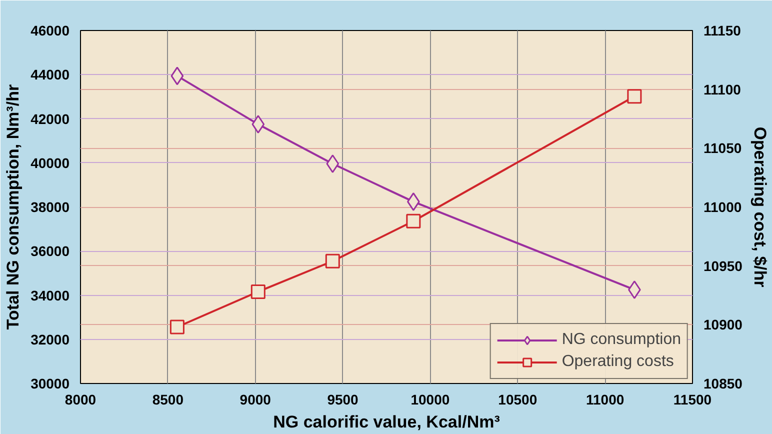  I want to click on y-tick-label: 44000, so click(50, 74).